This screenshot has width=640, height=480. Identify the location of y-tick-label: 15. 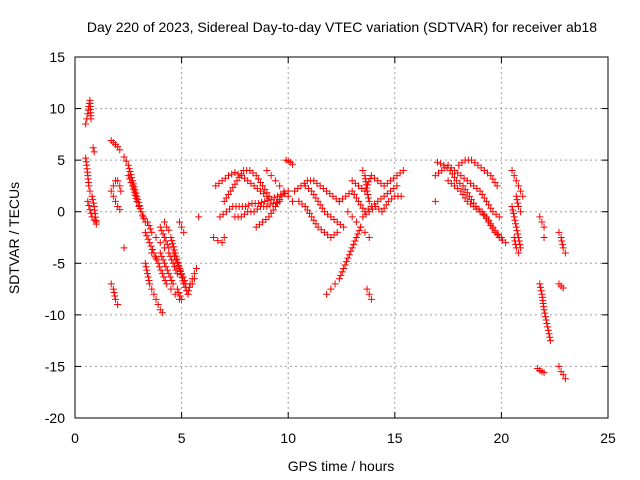
(57, 57).